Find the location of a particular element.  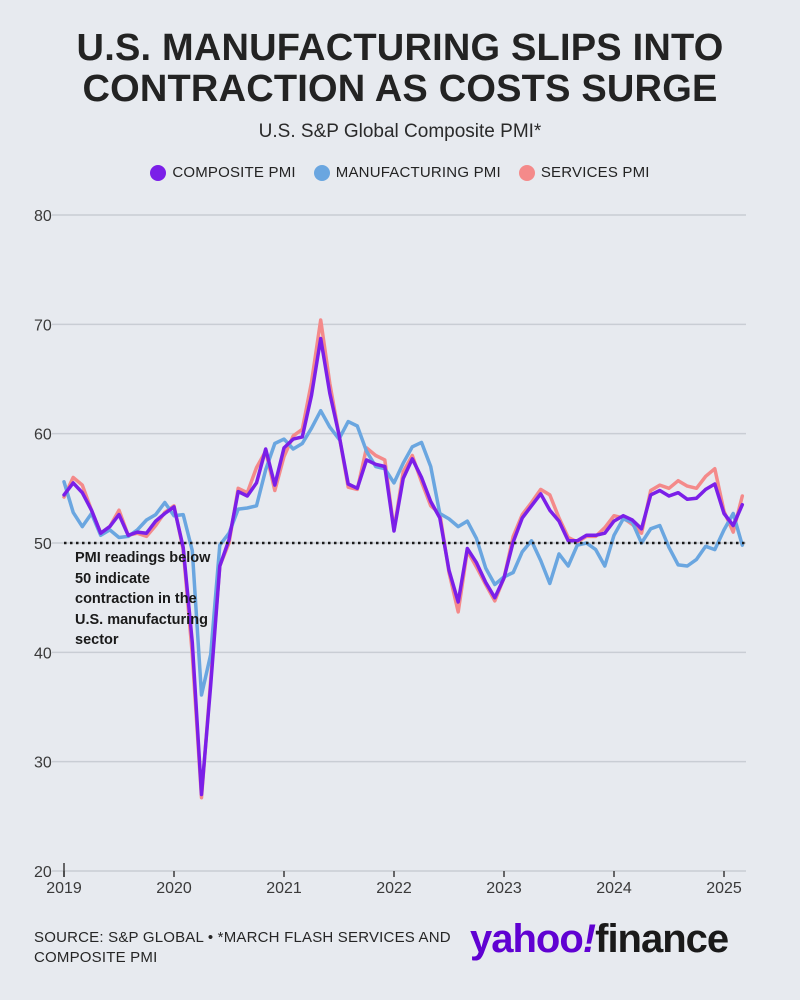

legend-label-composite: COMPOSITE PMI is located at coordinates (234, 172).